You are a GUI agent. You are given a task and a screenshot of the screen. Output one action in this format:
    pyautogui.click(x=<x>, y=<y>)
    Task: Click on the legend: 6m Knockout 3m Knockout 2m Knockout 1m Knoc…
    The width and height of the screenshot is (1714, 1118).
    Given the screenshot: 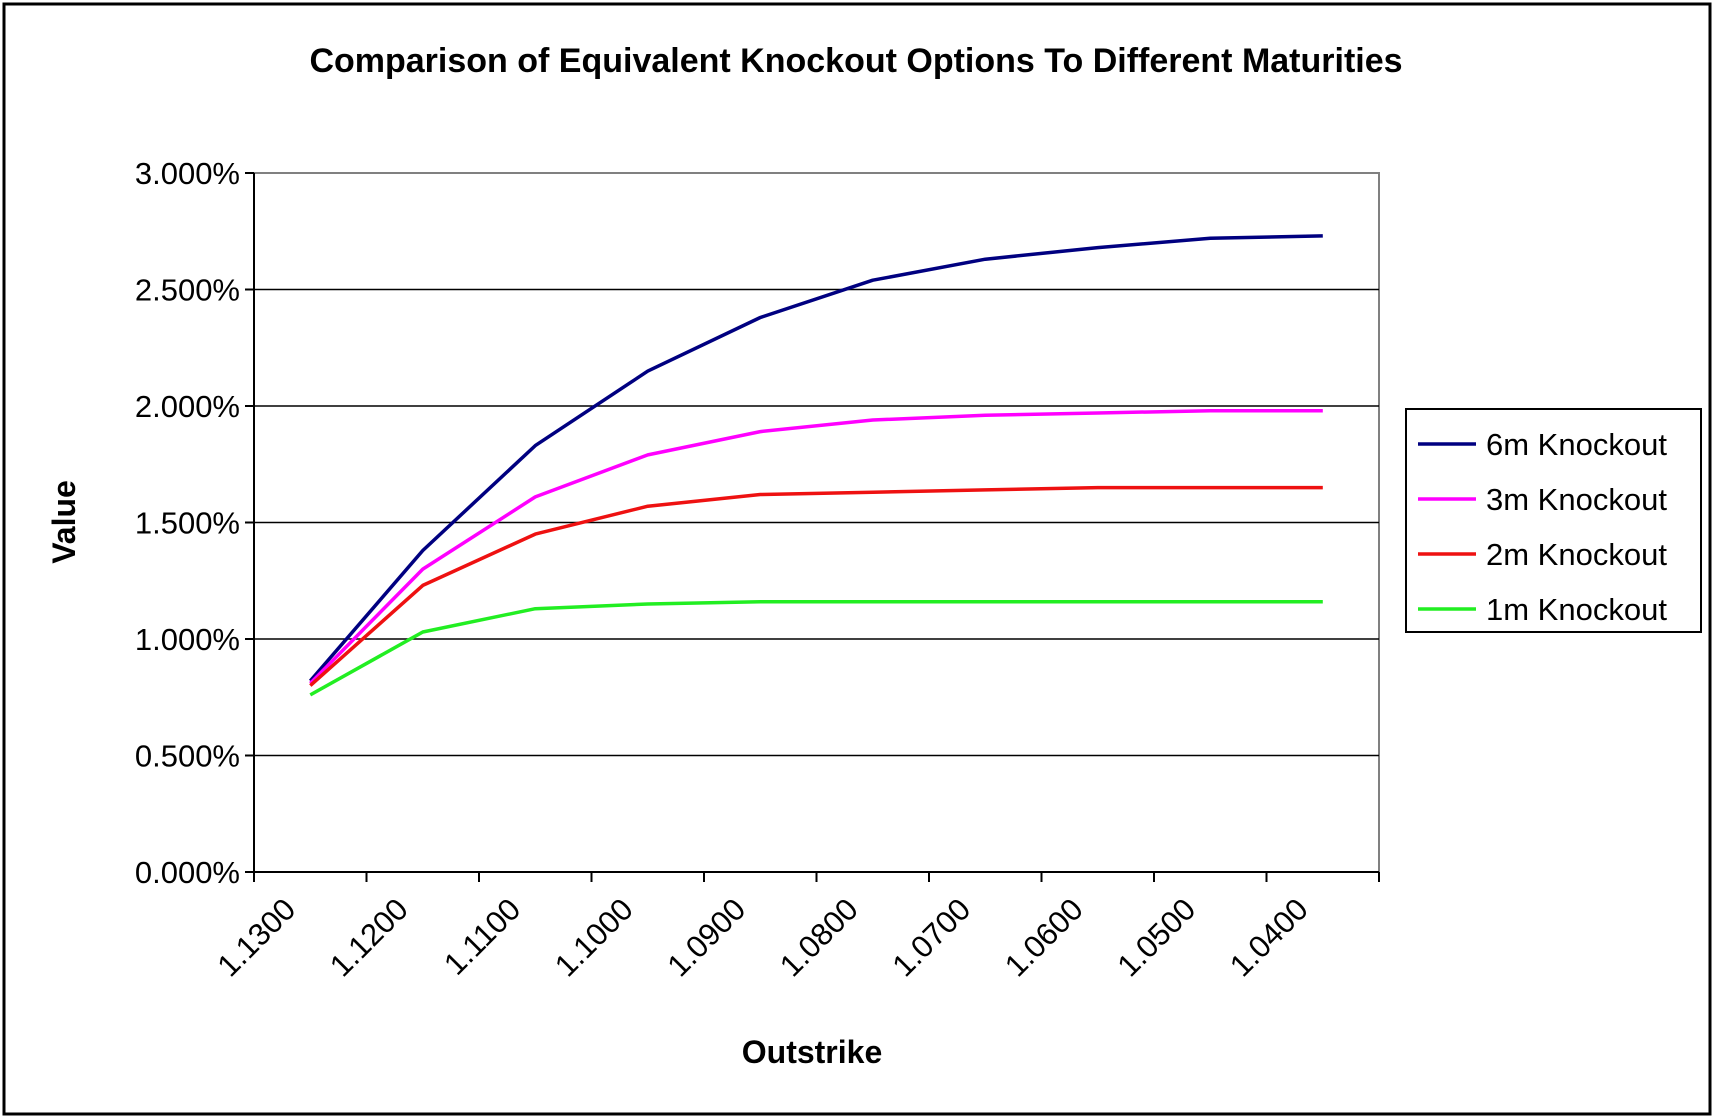 What is the action you would take?
    pyautogui.click(x=1553, y=520)
    